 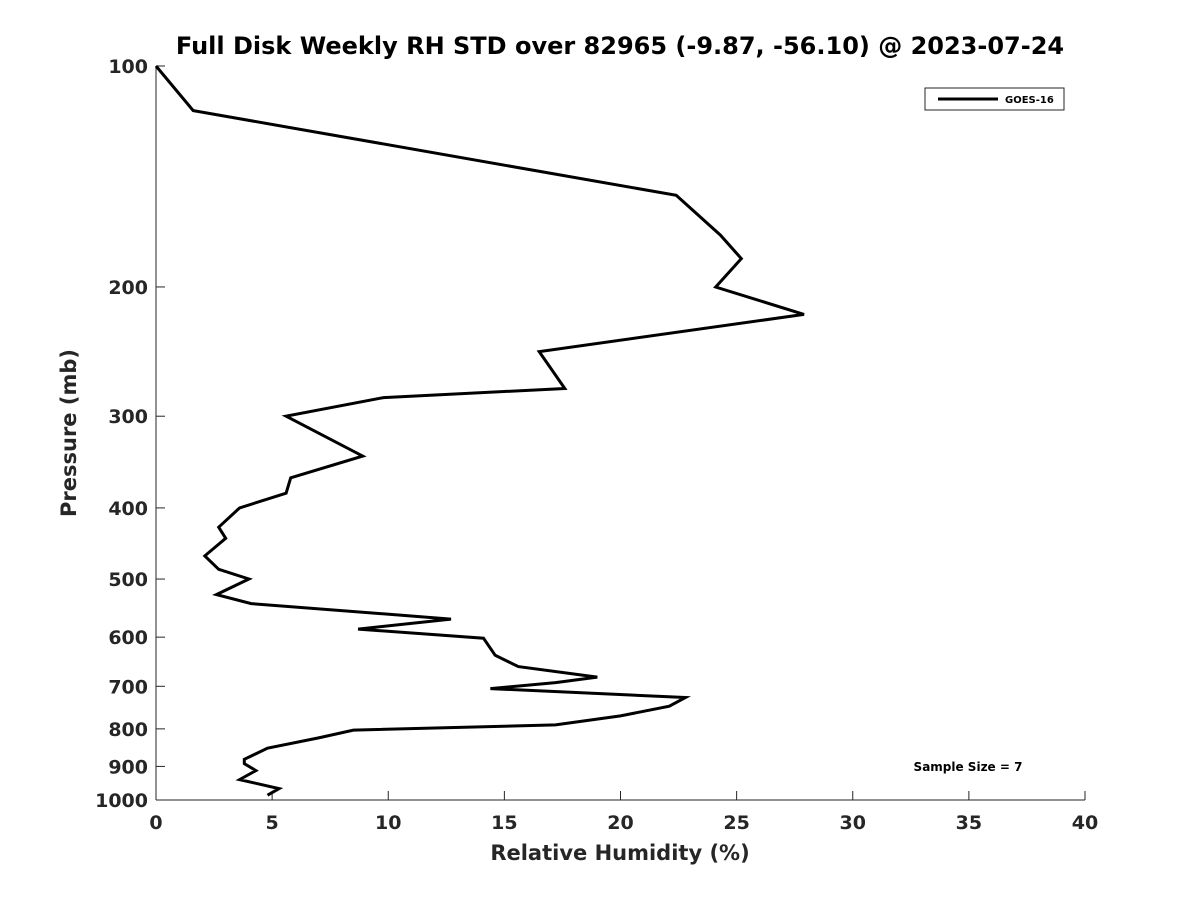 What do you see at coordinates (128, 288) in the screenshot?
I see `y-tick-label: 200` at bounding box center [128, 288].